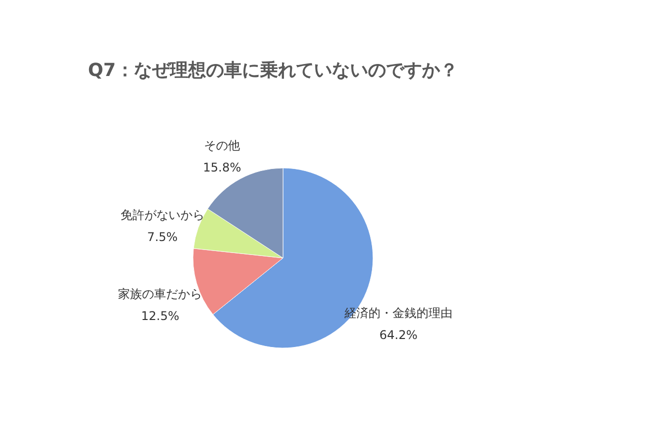 The height and width of the screenshot is (433, 650). I want to click on slice-label: 家族の車だから, so click(160, 294).